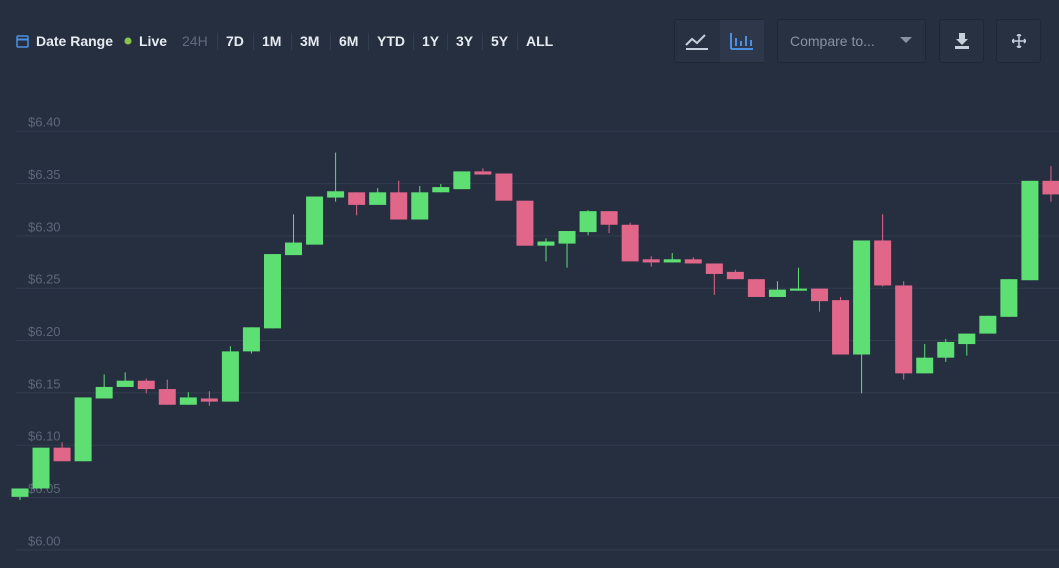 This screenshot has height=568, width=1059. What do you see at coordinates (75, 41) in the screenshot?
I see `date-range-button: Date Range` at bounding box center [75, 41].